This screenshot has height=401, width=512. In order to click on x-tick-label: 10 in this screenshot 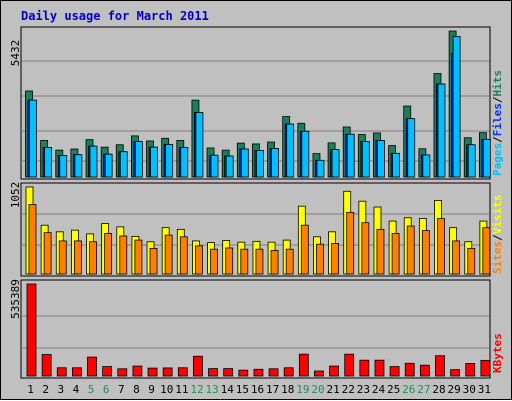, I will do `click(166, 389)`.